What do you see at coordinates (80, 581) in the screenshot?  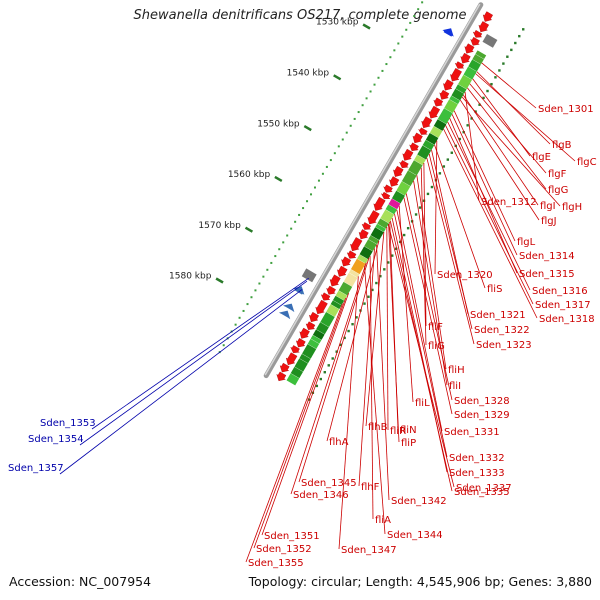 I see `accession-text: Accession: NC_007954` at bounding box center [80, 581].